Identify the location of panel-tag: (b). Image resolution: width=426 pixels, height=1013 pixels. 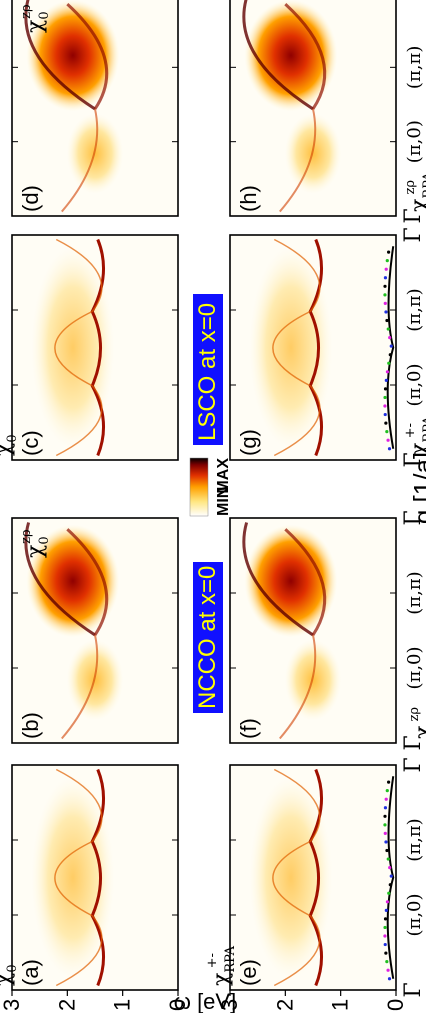
(30, 725).